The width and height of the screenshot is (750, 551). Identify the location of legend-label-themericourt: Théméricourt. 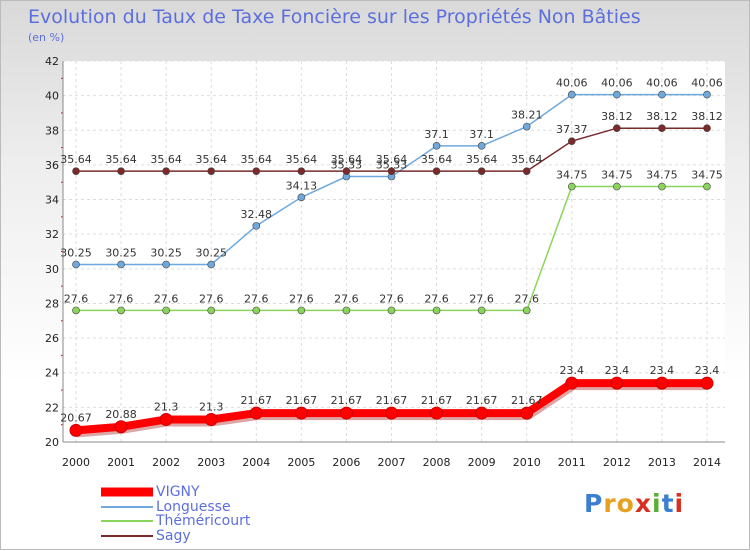
(203, 521).